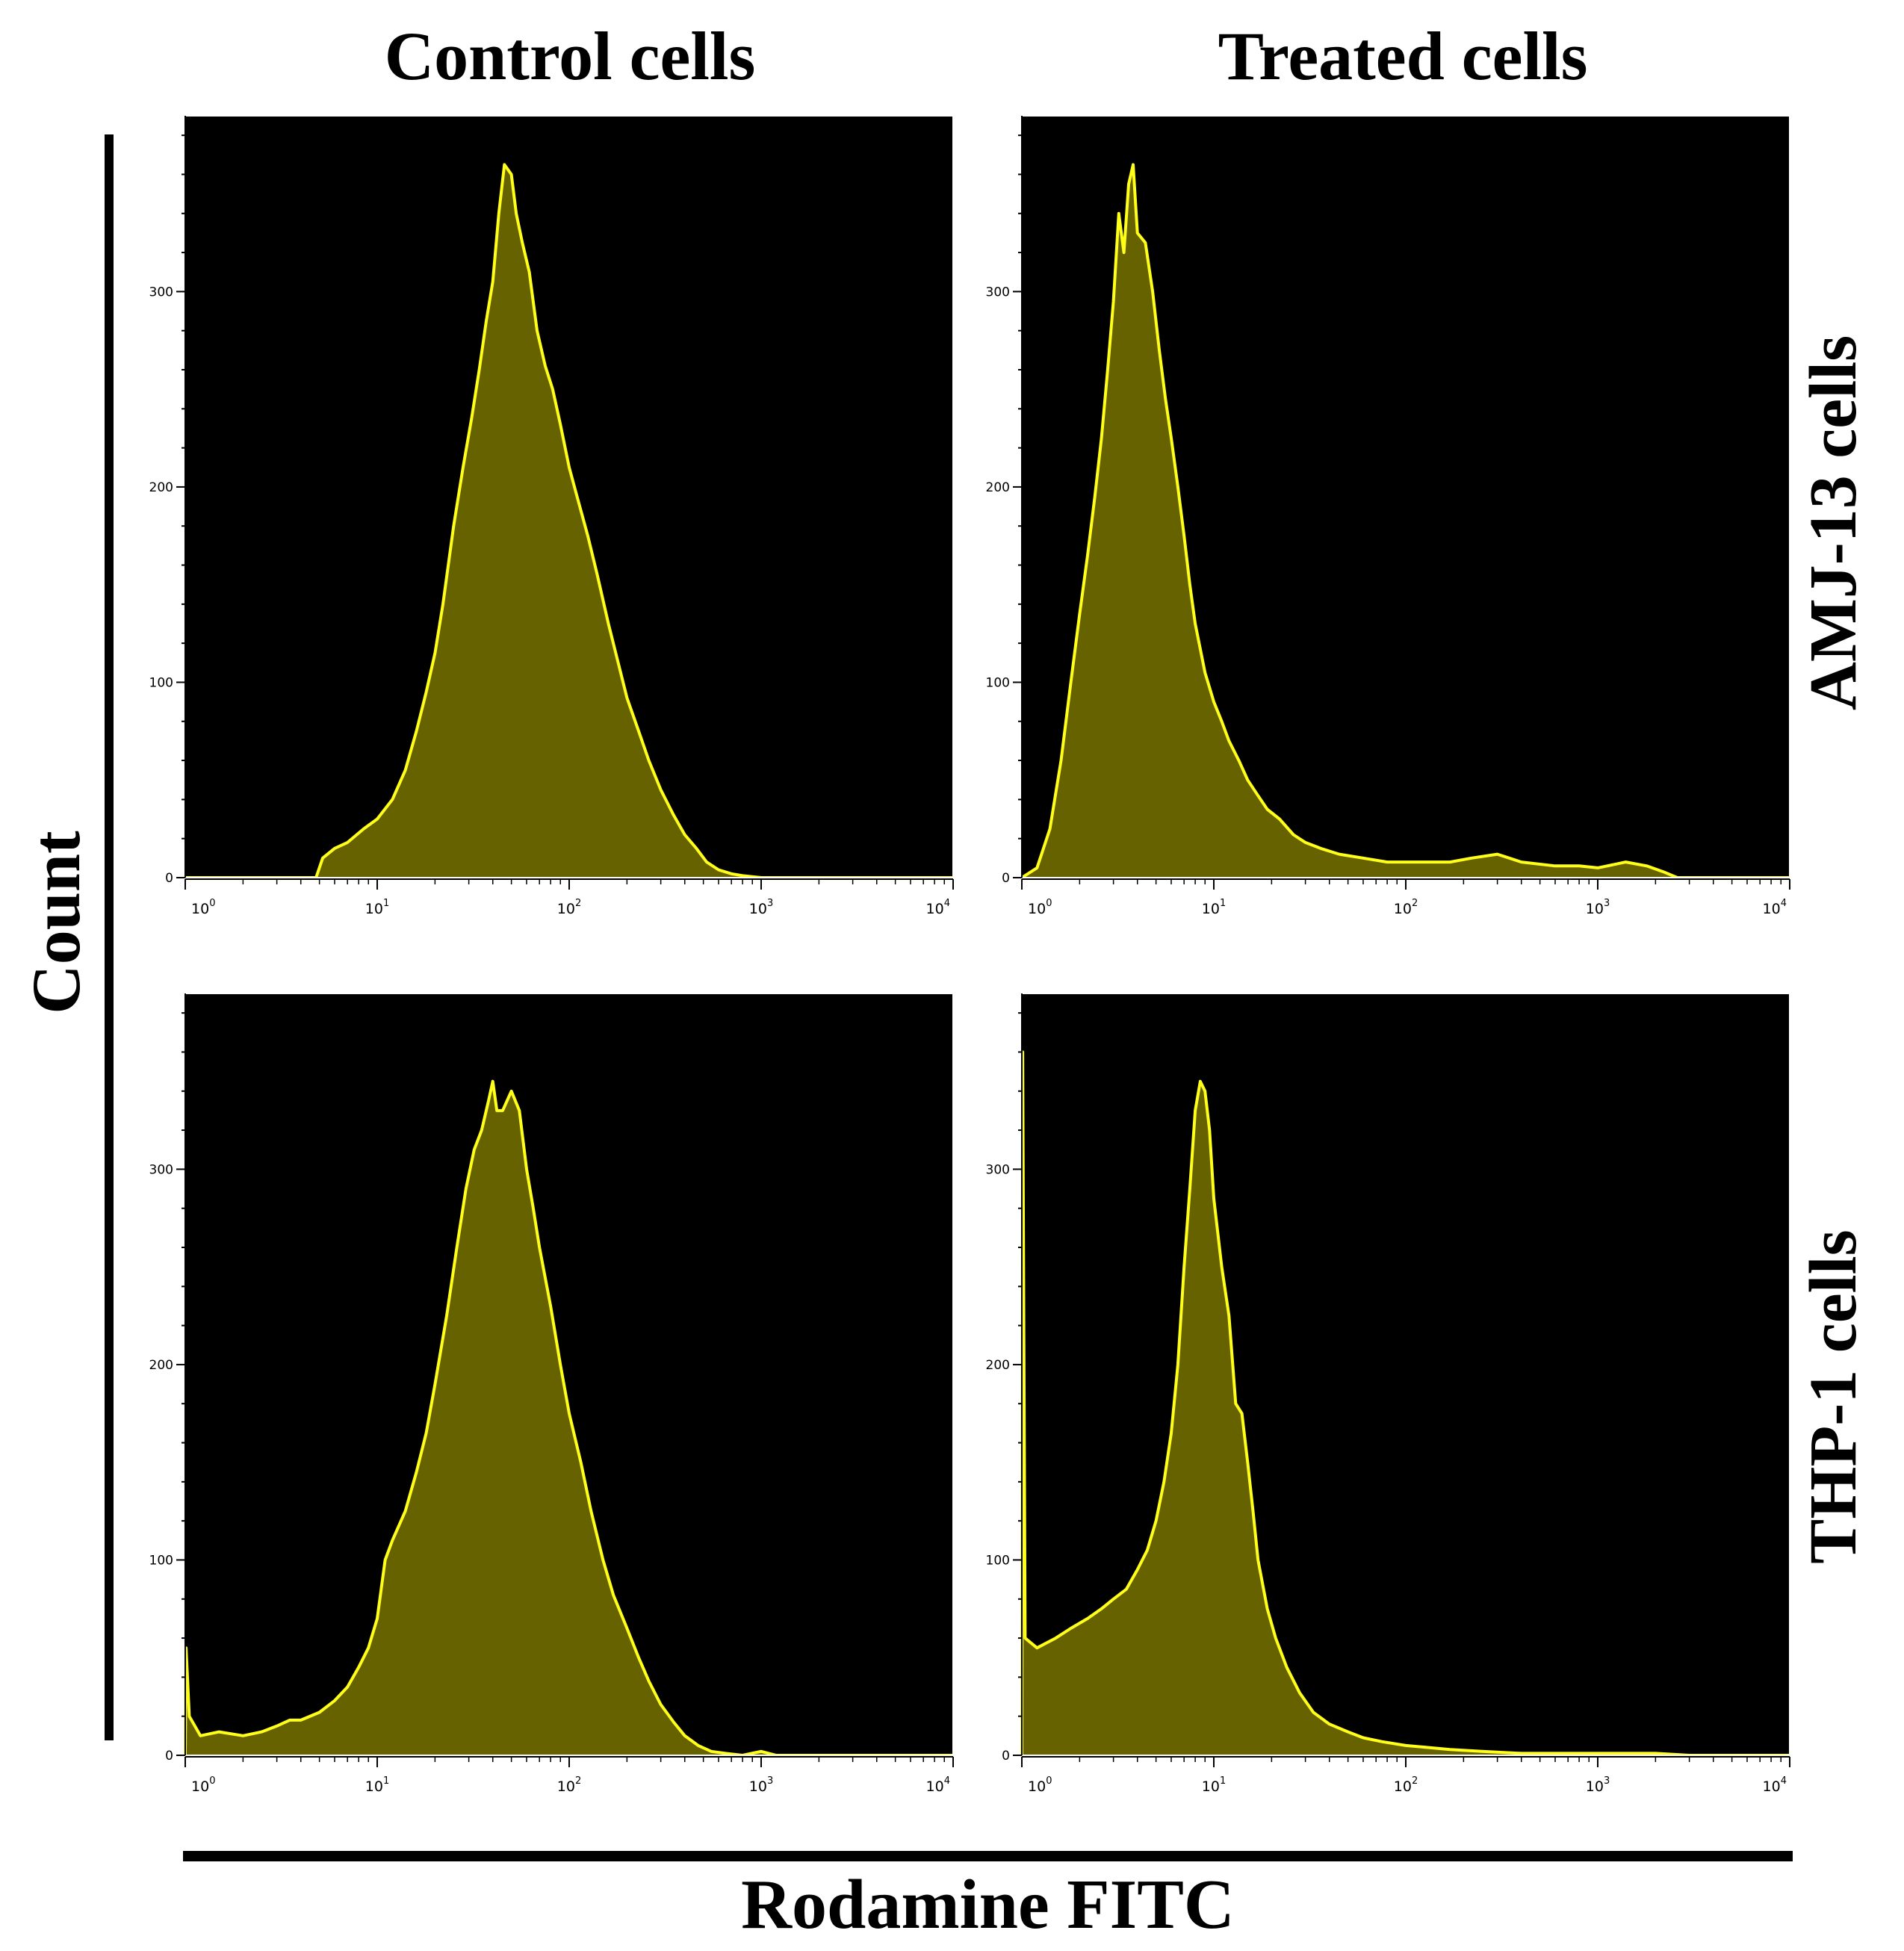 This screenshot has height=1951, width=1904. I want to click on x-axis-label: Rodamine FITC, so click(988, 1905).